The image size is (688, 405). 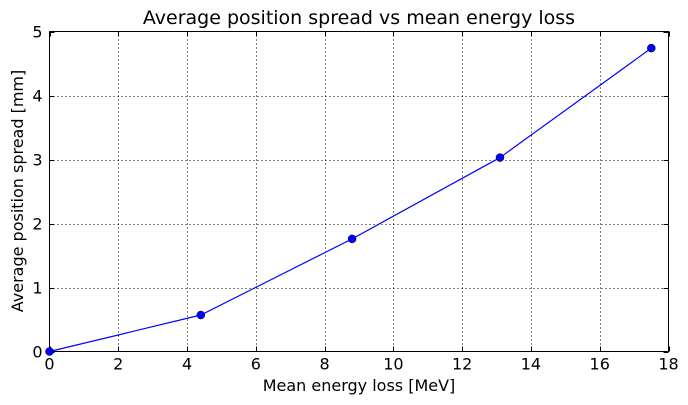 I want to click on y-tick-label: 5, so click(x=37, y=32).